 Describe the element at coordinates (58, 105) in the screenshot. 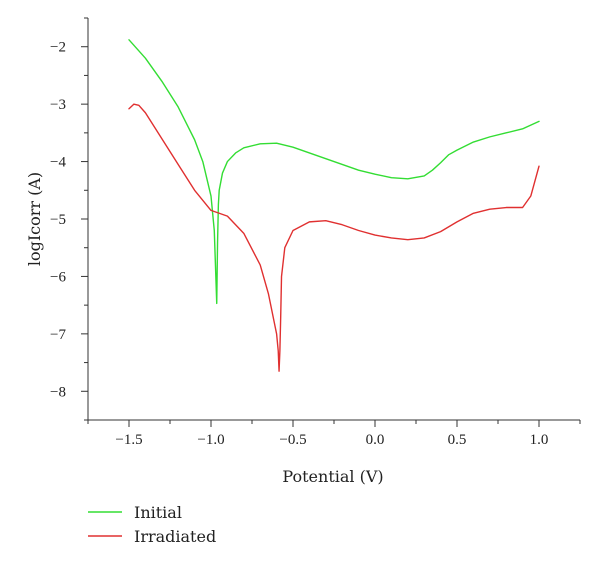

I see `y-tick-label: −3` at that location.